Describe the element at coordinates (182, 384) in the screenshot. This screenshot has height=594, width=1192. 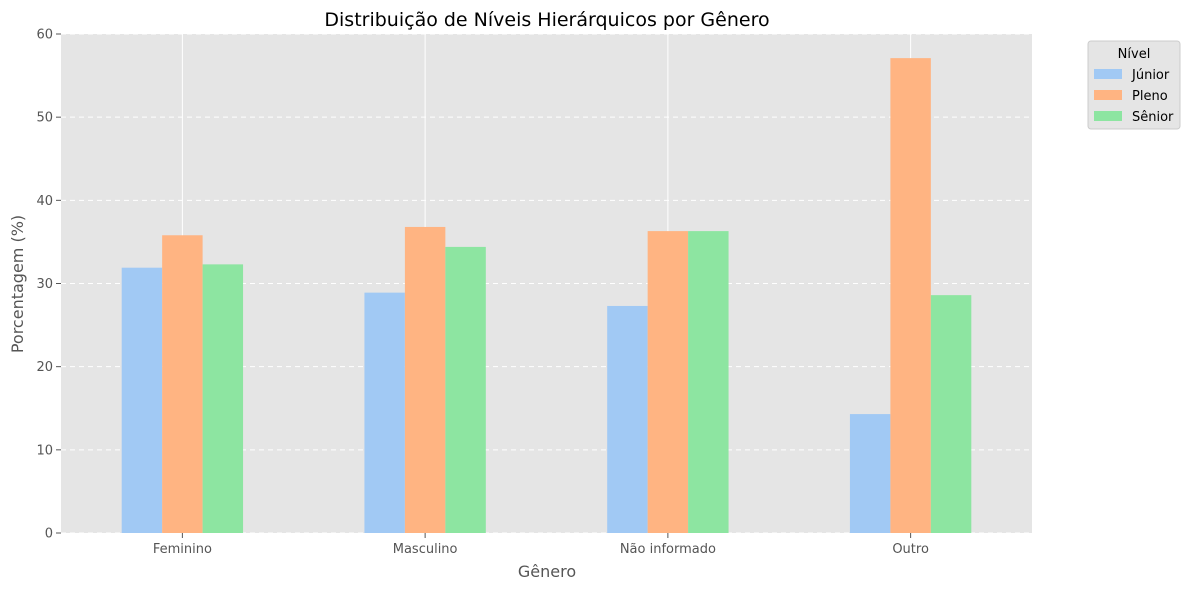
I see `bar-Pleno-Feminino` at that location.